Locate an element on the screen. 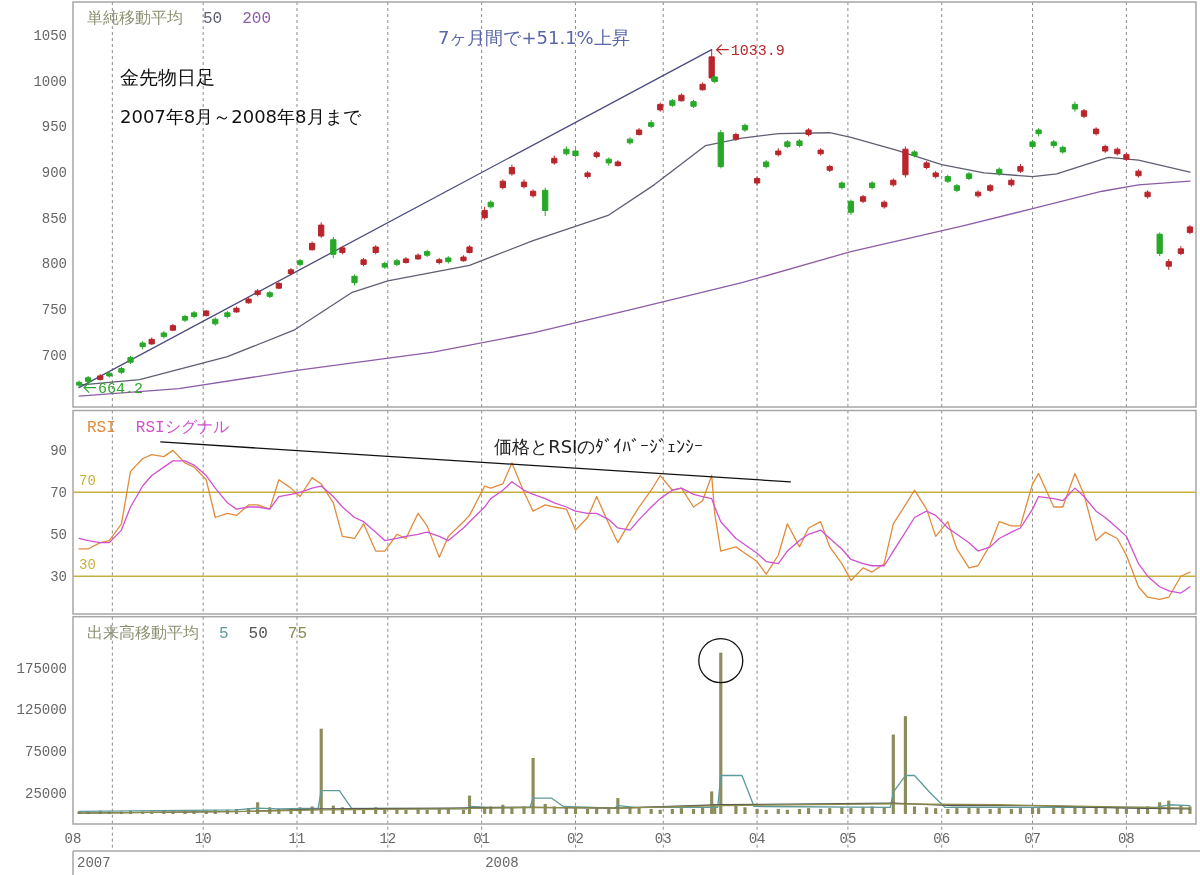 Image resolution: width=1200 pixels, height=875 pixels. annotation: 7ヶ月間で+51.1%上昇 is located at coordinates (533, 37).